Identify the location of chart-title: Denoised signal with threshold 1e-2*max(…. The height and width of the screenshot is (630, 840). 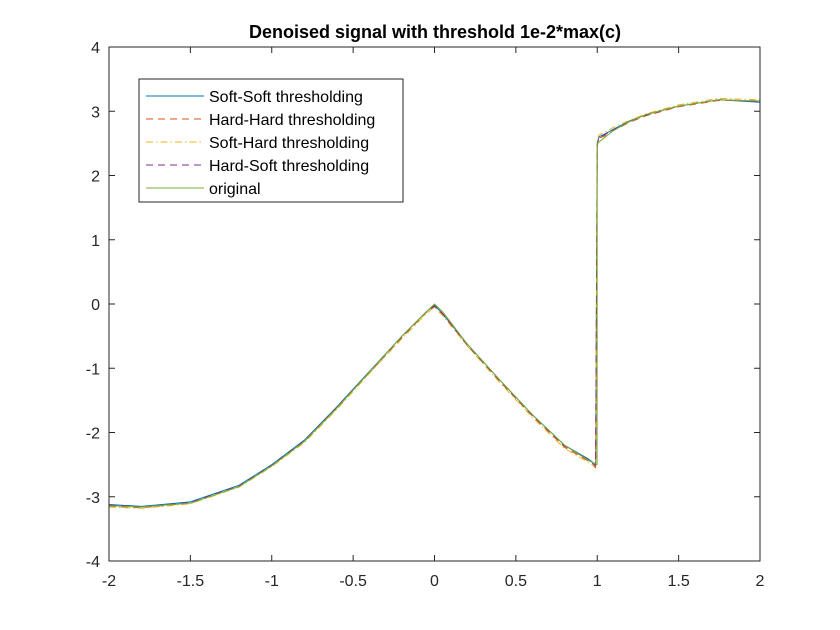
(435, 32).